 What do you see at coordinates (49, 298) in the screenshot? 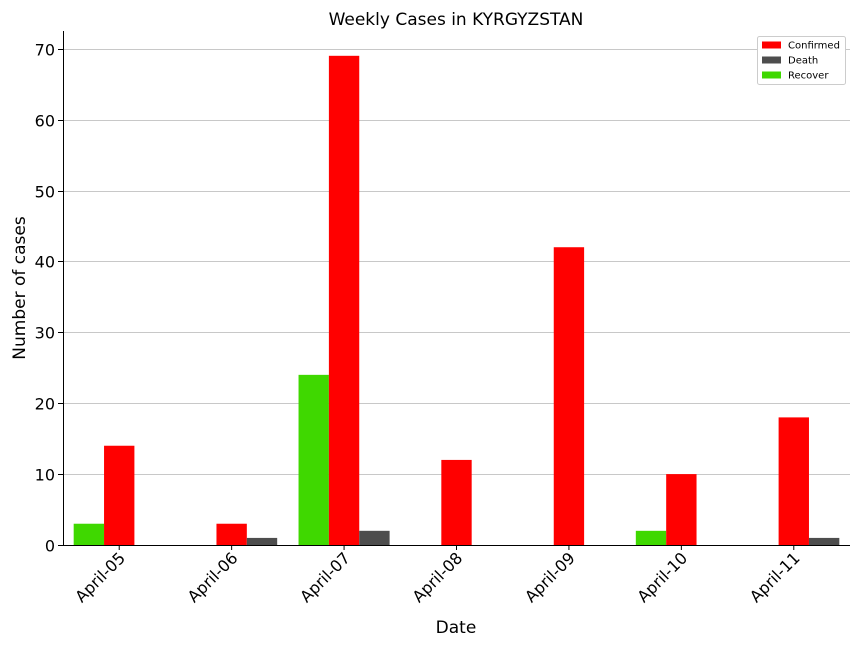
I see `y-ticks: 0 10 20 30 40 50 60 70` at bounding box center [49, 298].